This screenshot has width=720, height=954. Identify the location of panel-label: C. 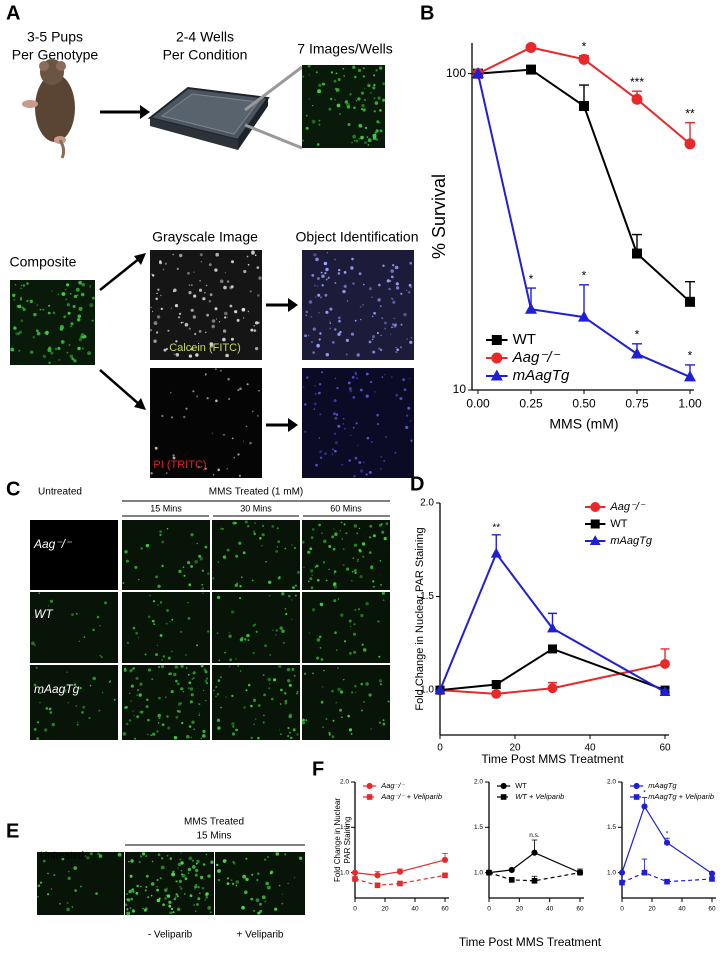
(13, 489).